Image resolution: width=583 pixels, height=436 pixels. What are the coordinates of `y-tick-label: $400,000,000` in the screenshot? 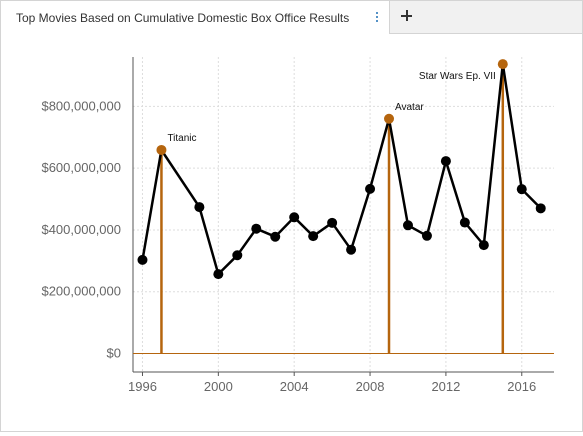 It's located at (81, 229).